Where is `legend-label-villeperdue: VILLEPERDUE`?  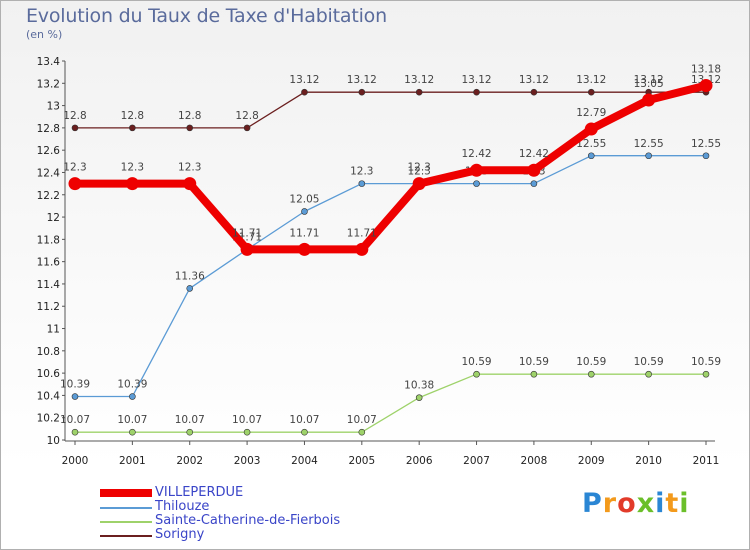 legend-label-villeperdue: VILLEPERDUE is located at coordinates (199, 492).